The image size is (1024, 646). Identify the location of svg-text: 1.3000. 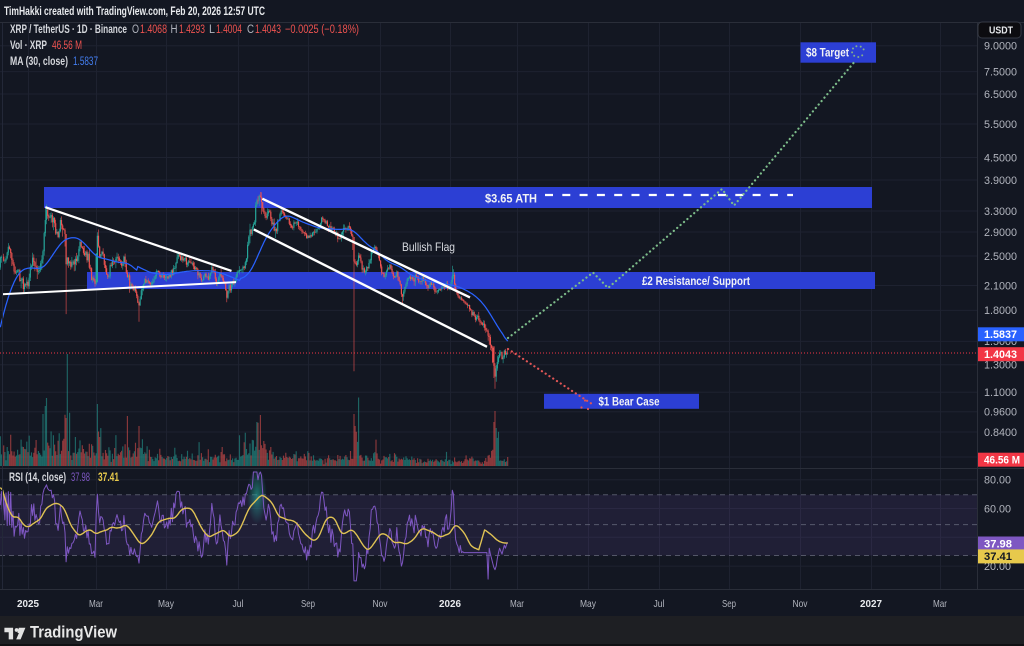
(1000, 366).